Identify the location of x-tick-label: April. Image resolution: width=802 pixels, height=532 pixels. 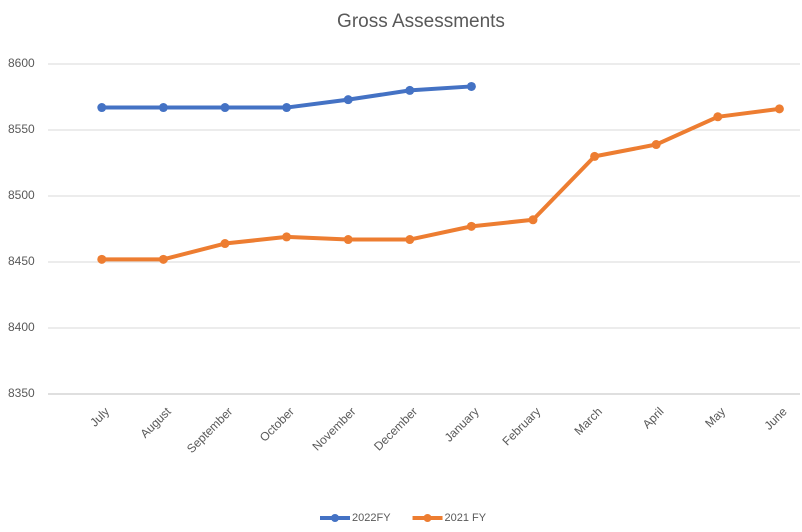
(653, 417).